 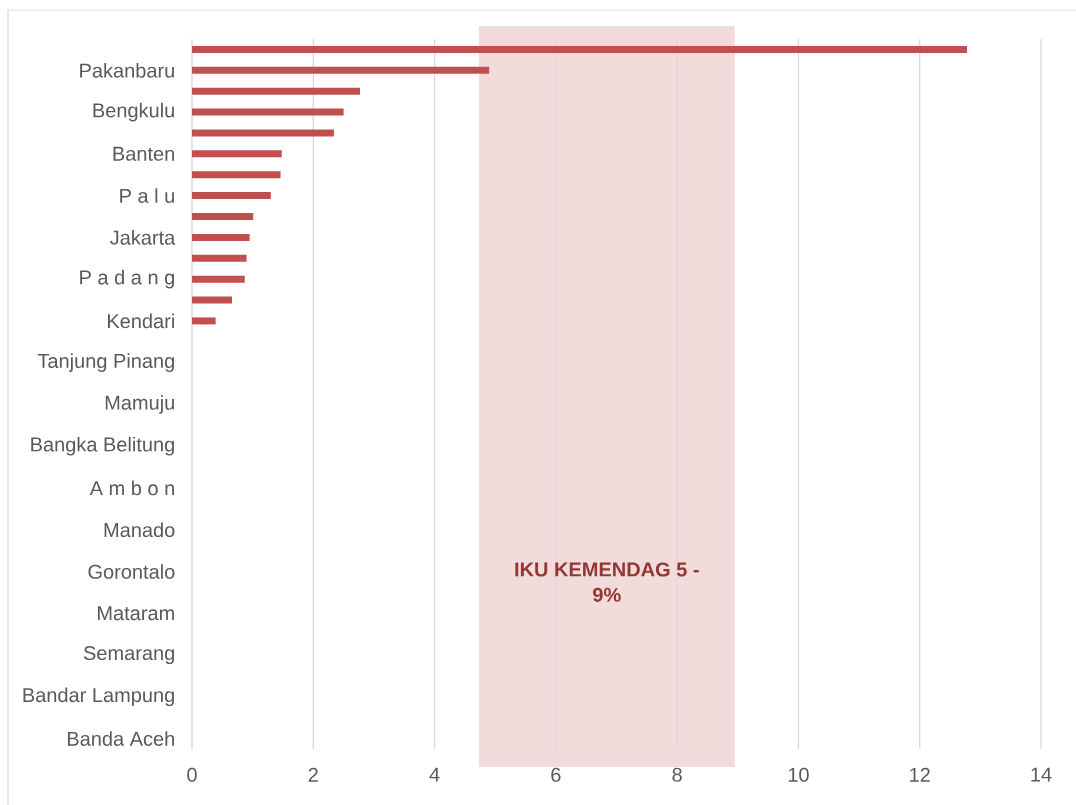 I want to click on y-tick-label: Tanjung Pinang, so click(x=105, y=362).